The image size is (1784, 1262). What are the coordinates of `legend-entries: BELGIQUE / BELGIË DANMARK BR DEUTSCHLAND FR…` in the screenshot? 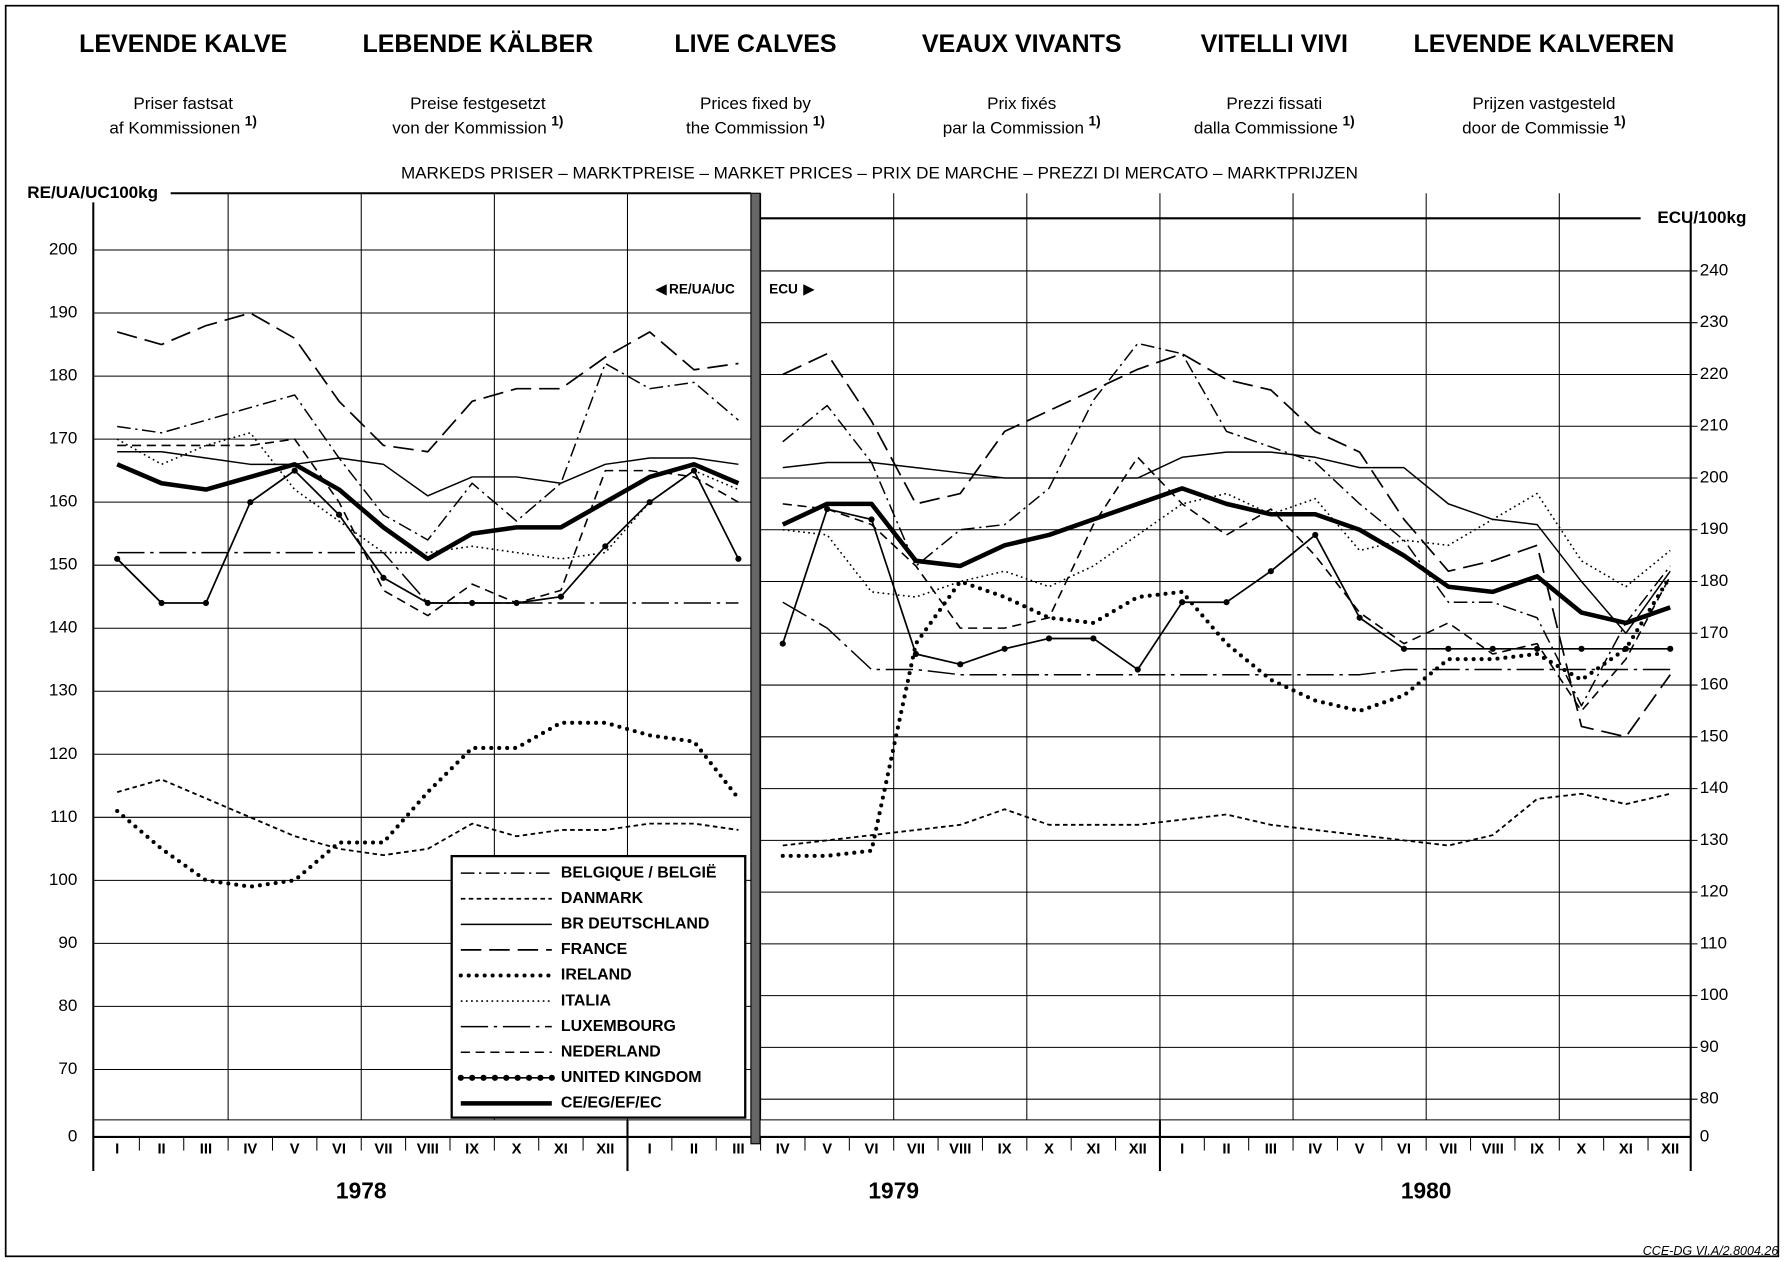 It's located at (587, 987).